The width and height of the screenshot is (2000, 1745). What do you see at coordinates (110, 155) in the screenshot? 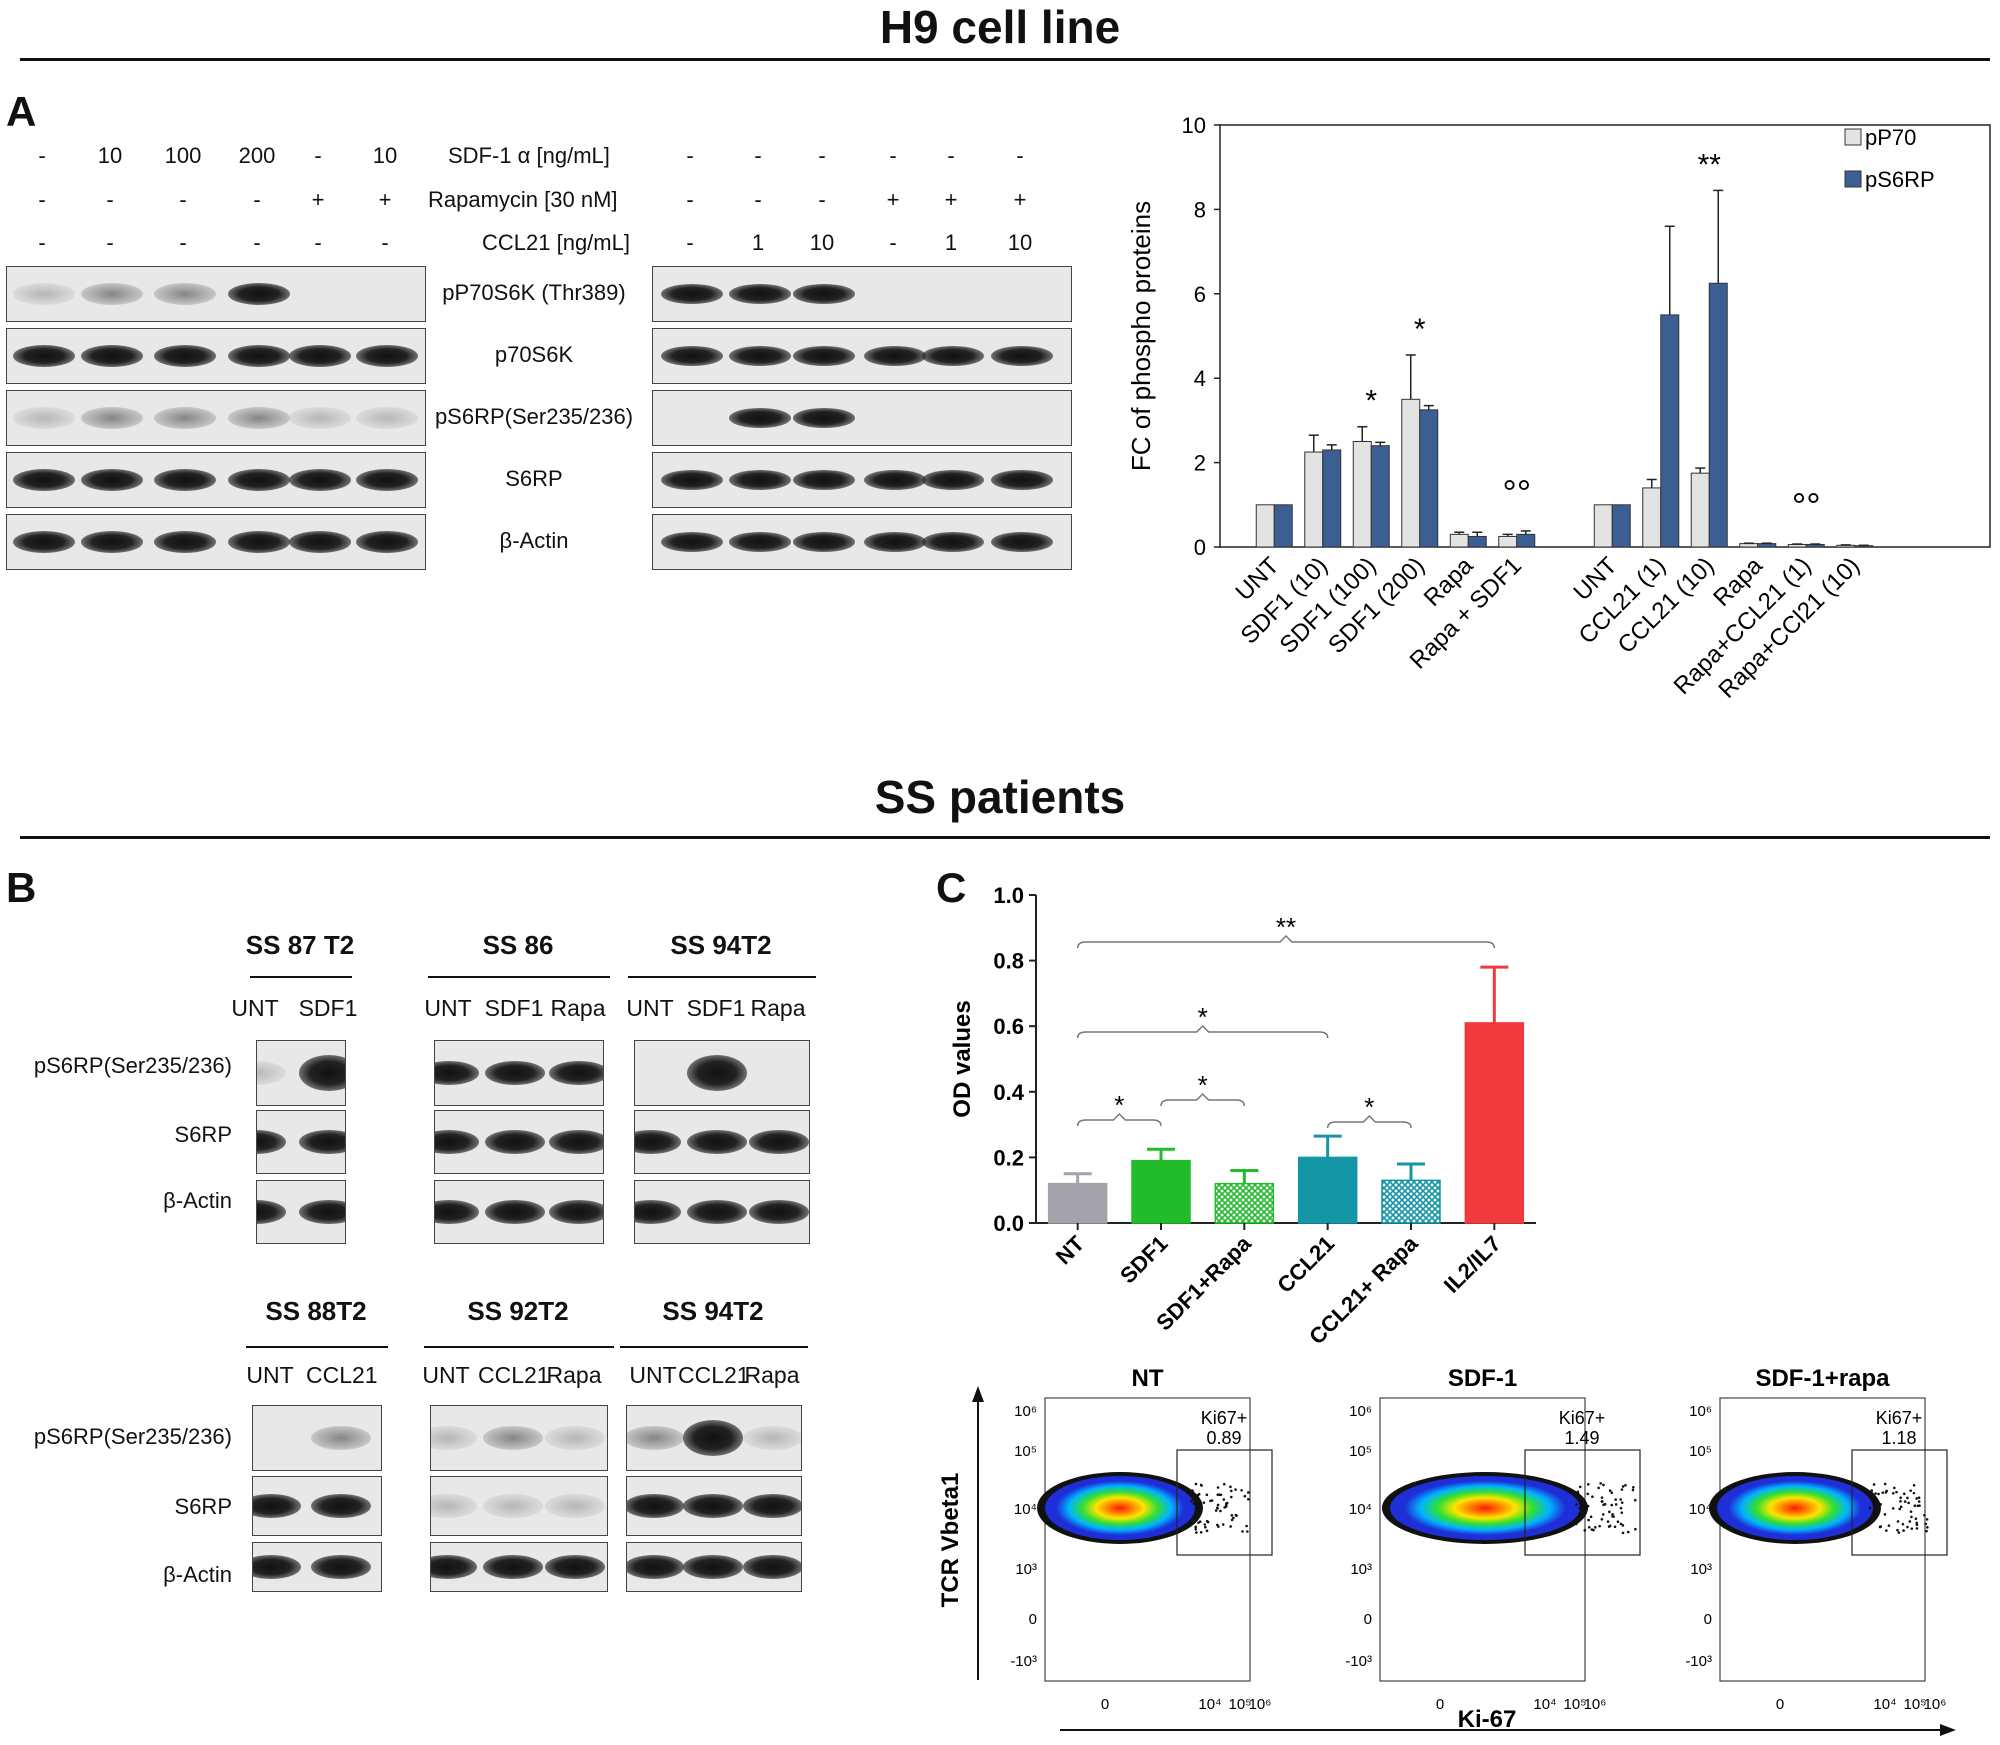
I see `condition-sdf-left: 10` at bounding box center [110, 155].